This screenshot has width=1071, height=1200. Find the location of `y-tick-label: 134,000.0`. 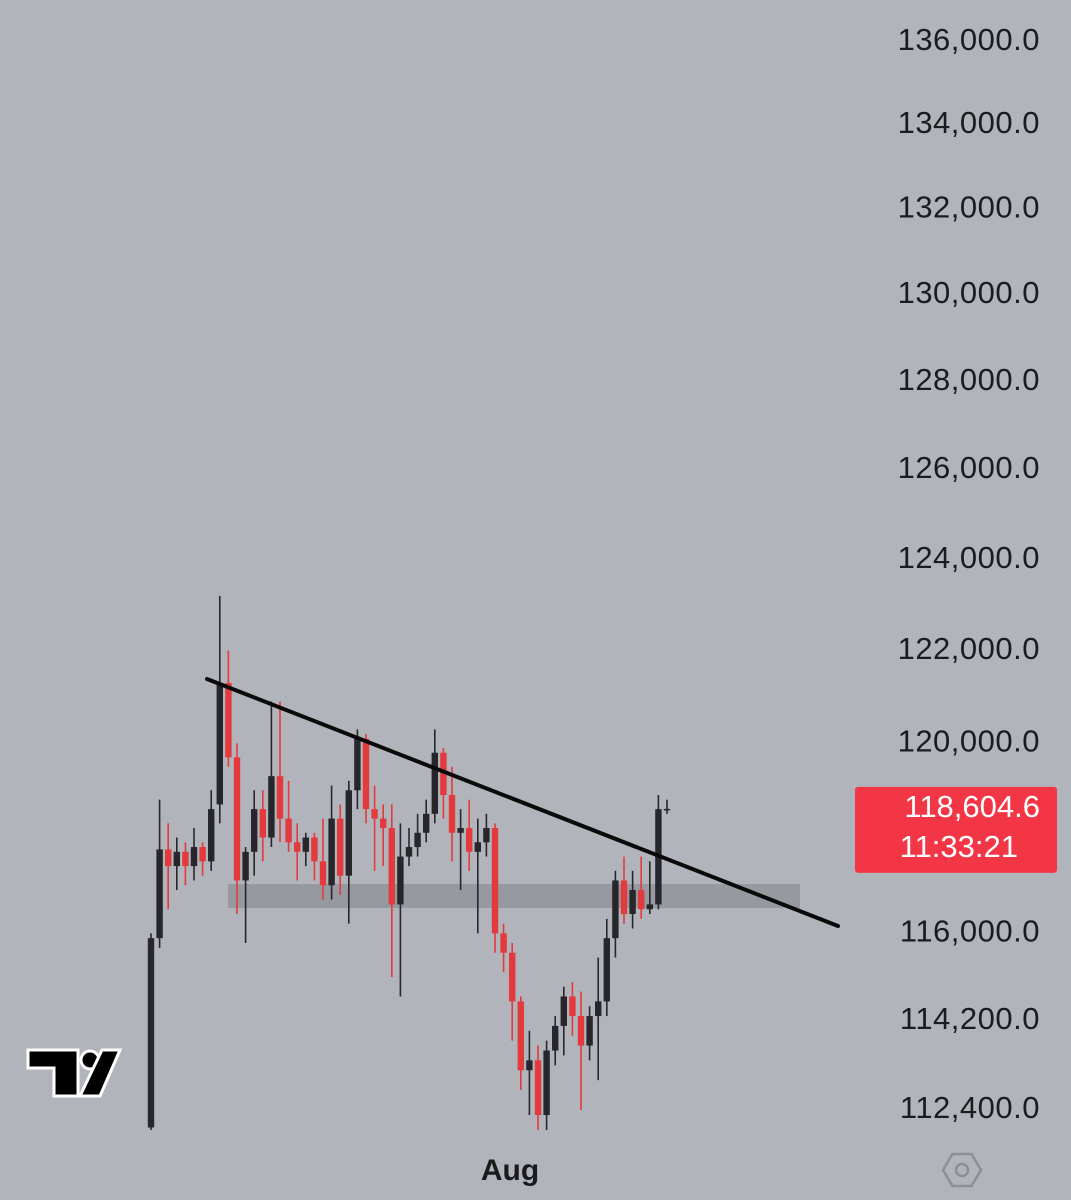

y-tick-label: 134,000.0 is located at coordinates (969, 122).